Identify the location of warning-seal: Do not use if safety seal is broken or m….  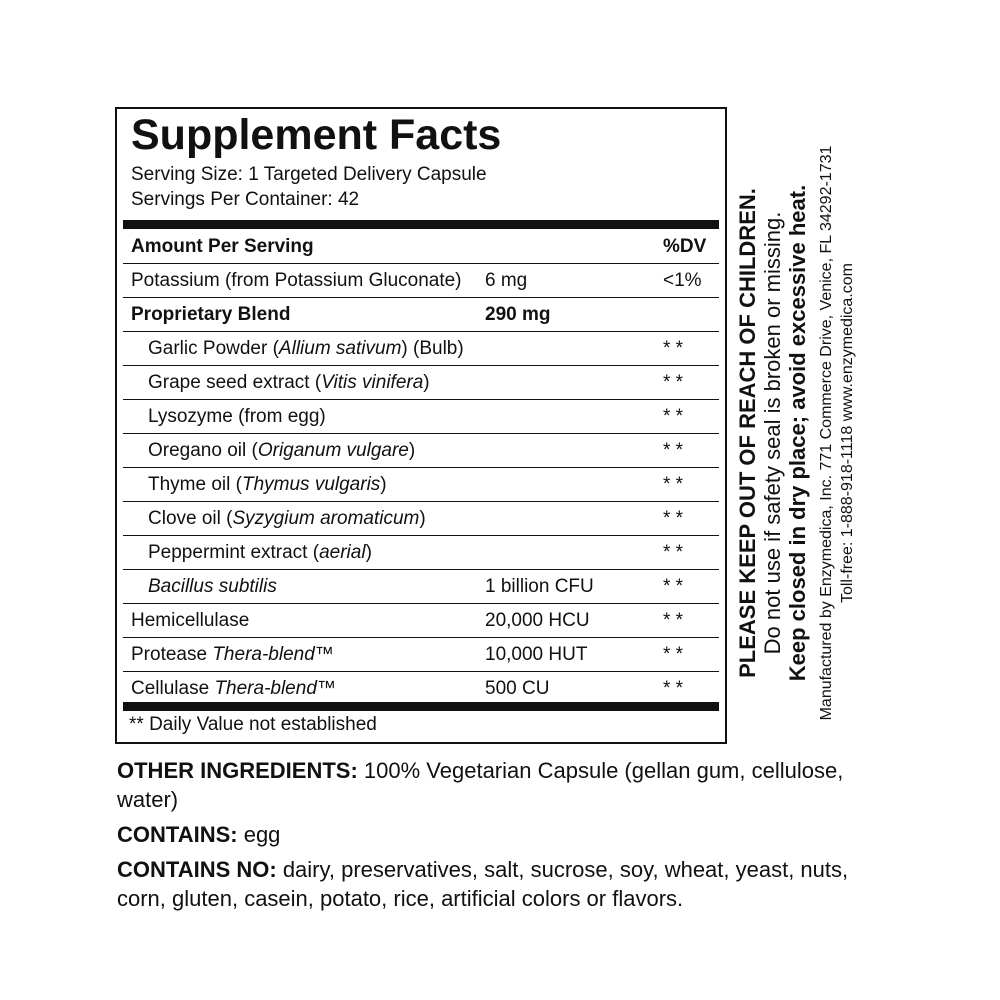
(772, 433).